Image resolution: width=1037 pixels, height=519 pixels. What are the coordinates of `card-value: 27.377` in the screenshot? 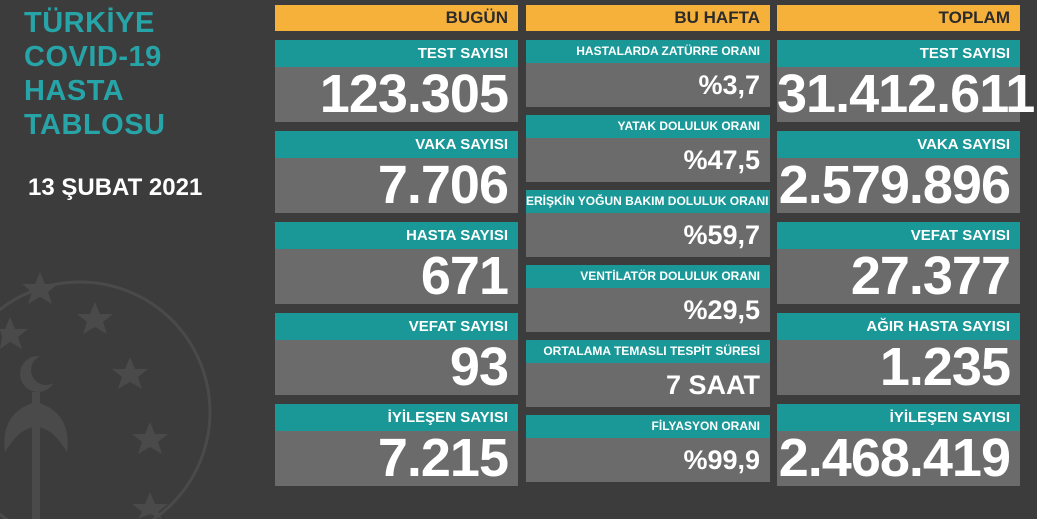 It's located at (898, 276).